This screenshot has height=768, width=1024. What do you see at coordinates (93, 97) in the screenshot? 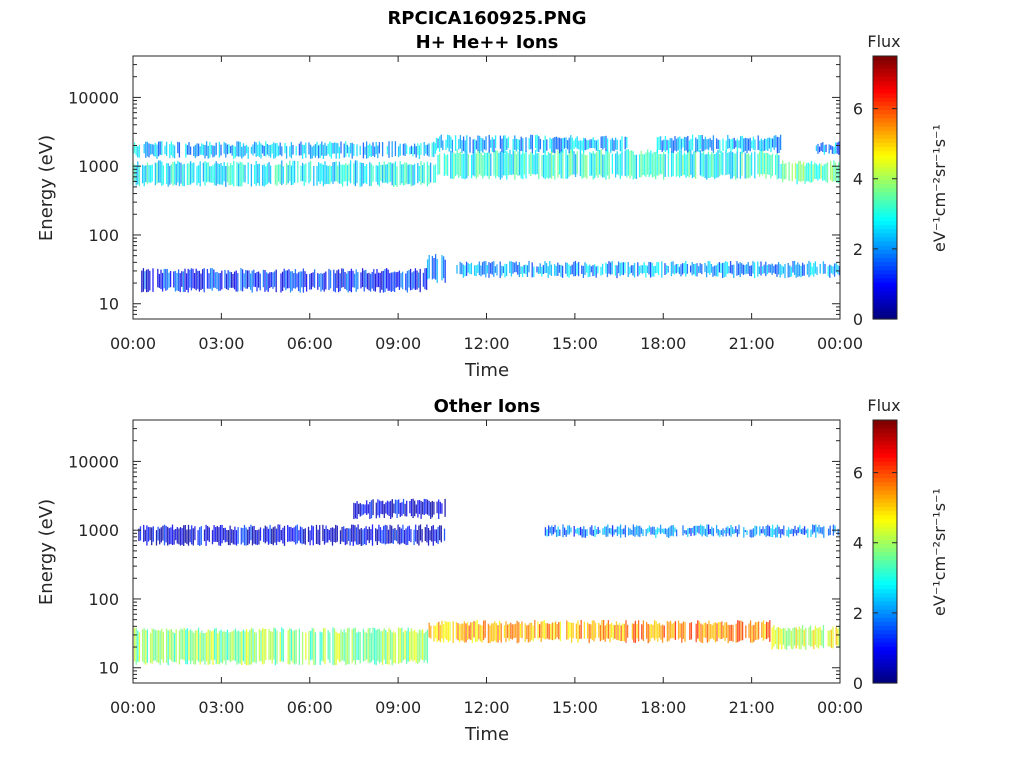
I see `y-tick-label: 10000` at bounding box center [93, 97].